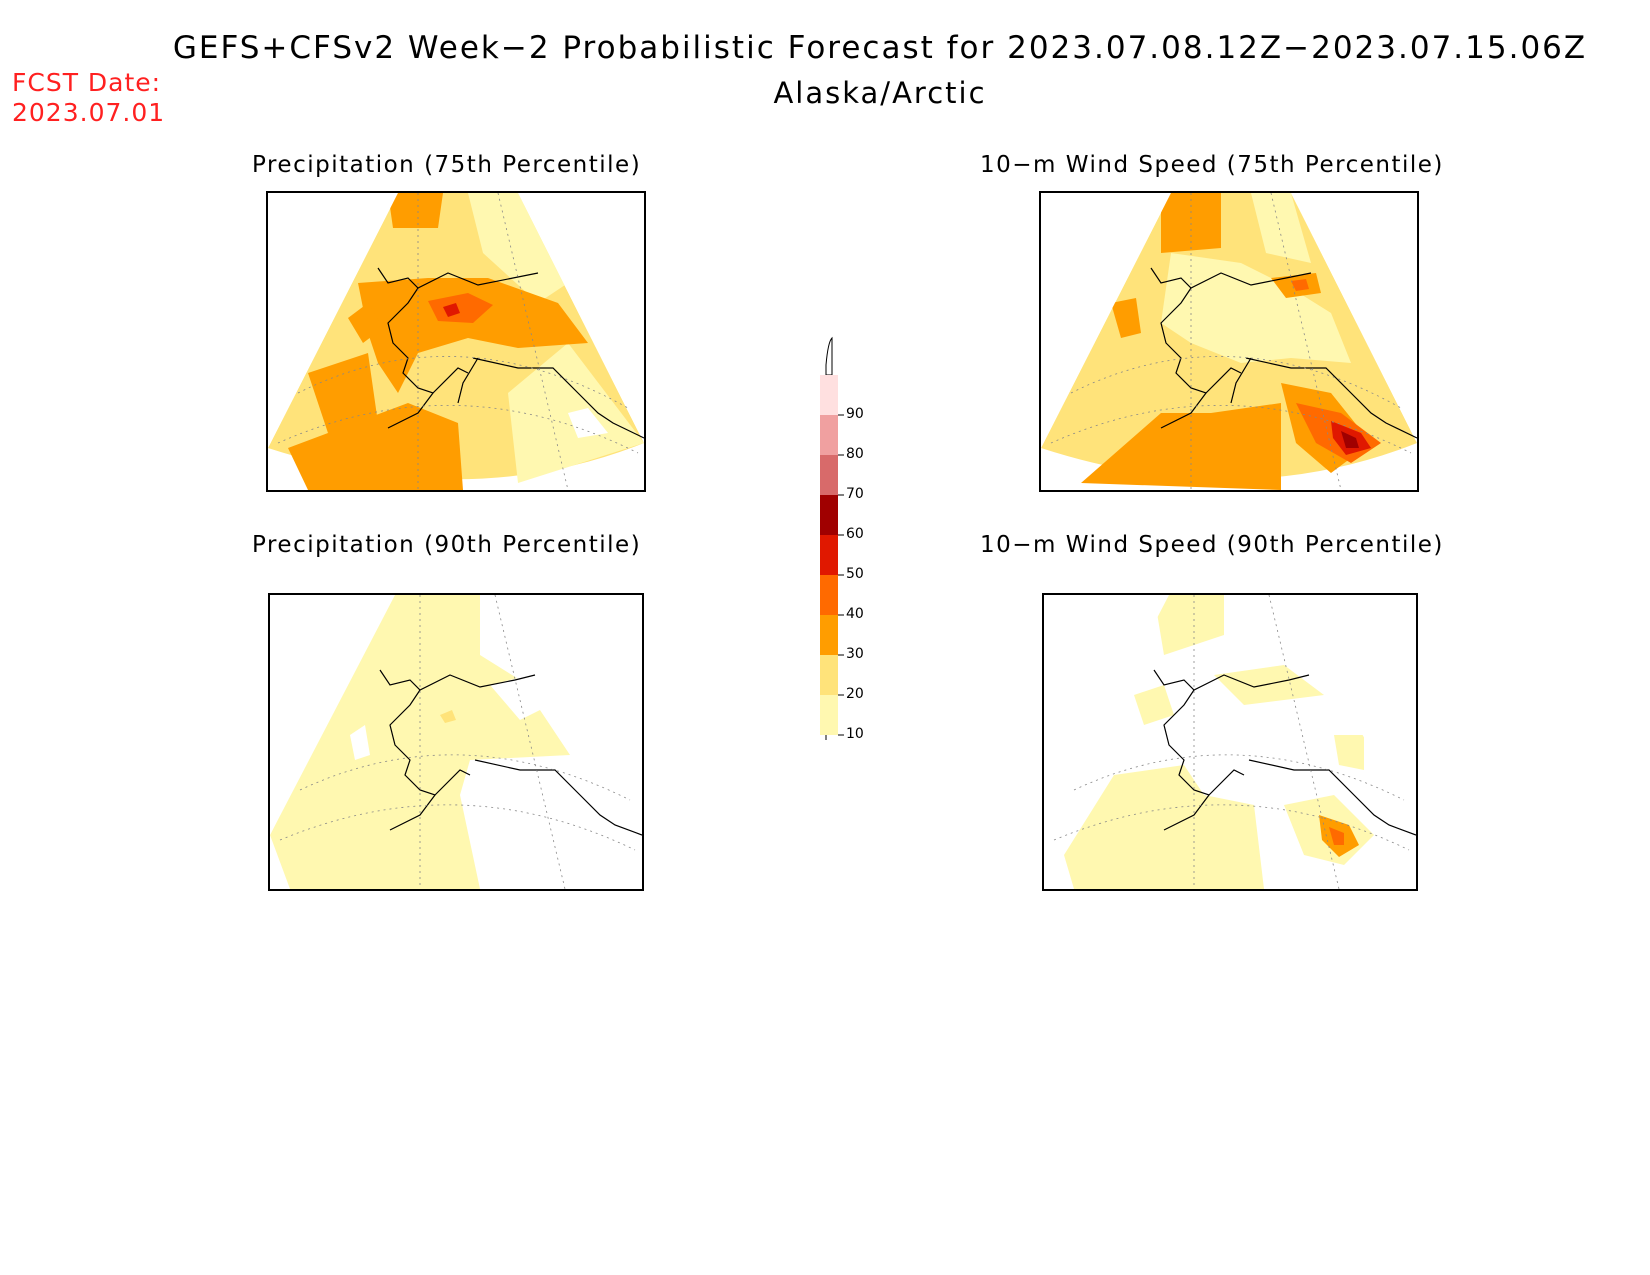  What do you see at coordinates (826, 737) in the screenshot?
I see `colorbar-bottom-tip` at bounding box center [826, 737].